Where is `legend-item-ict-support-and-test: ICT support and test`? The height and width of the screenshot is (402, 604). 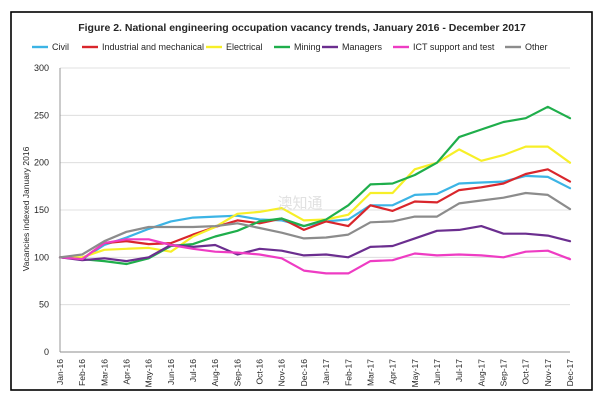 legend-item-ict-support-and-test: ICT support and test is located at coordinates (444, 47).